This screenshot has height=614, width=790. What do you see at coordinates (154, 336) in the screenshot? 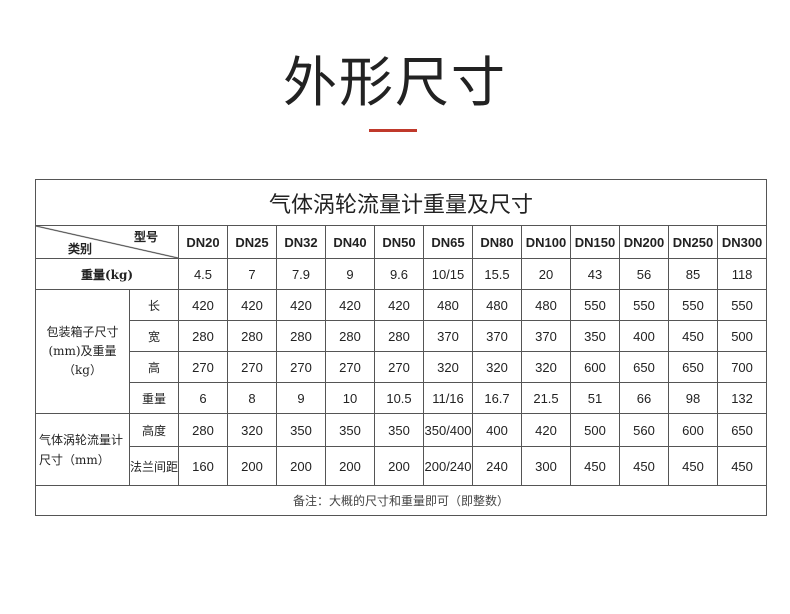
I see `row-label: 宽` at bounding box center [154, 336].